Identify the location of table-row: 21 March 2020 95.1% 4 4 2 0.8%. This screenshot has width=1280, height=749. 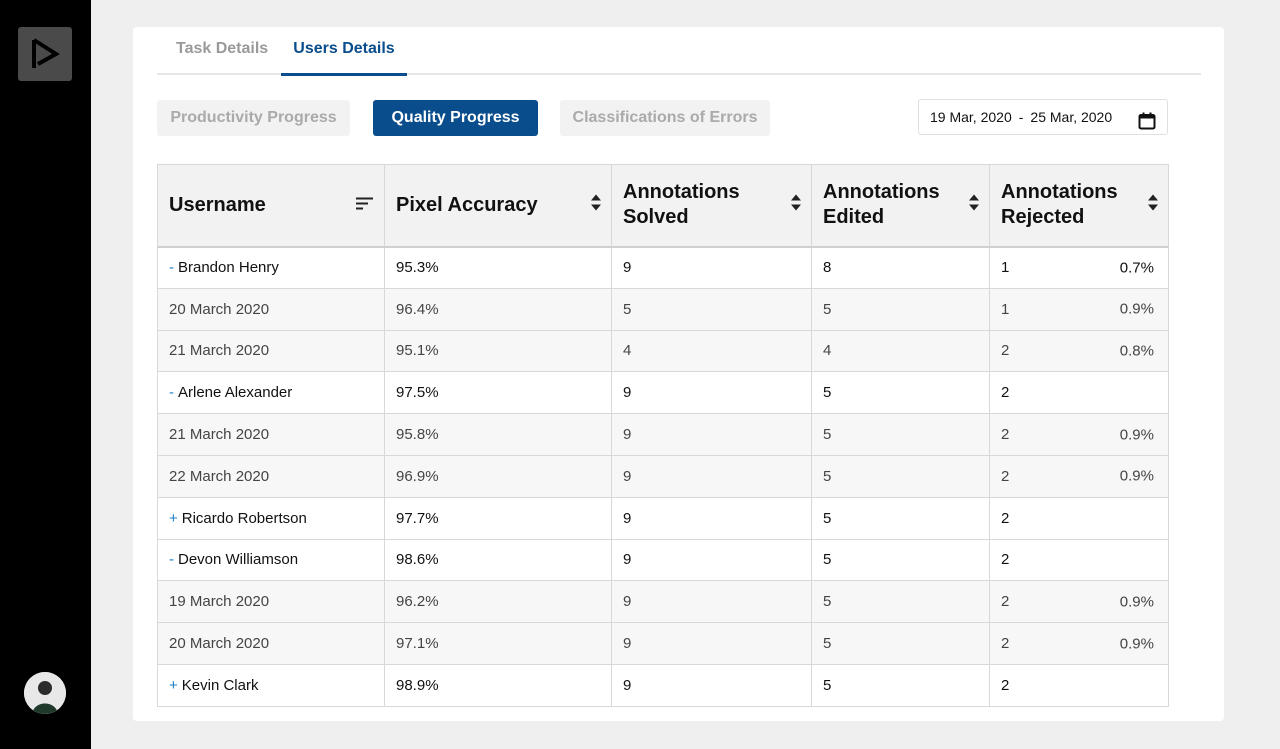
(663, 351).